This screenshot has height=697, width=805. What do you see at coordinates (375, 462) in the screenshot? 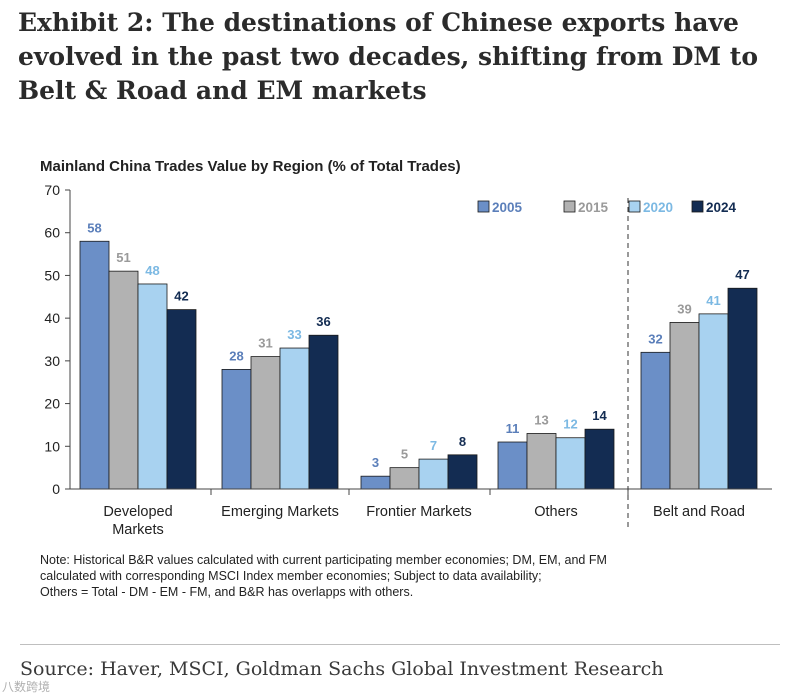
I see `data-label: 3` at bounding box center [375, 462].